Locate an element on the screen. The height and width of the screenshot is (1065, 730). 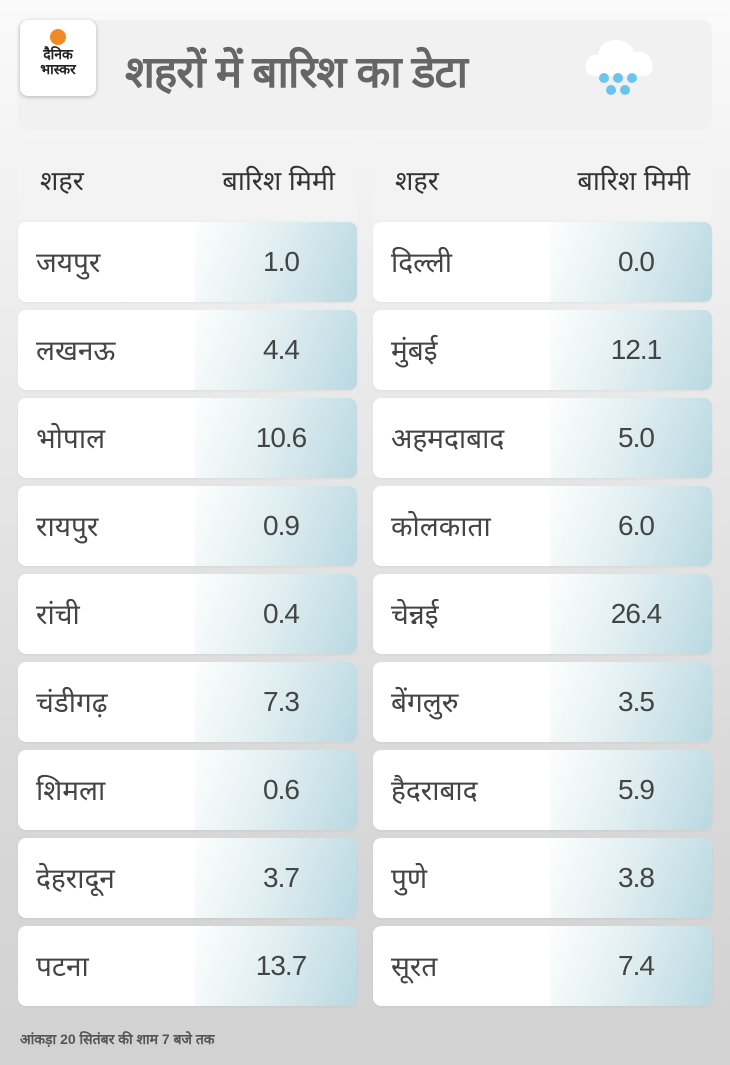
sun-icon is located at coordinates (58, 37).